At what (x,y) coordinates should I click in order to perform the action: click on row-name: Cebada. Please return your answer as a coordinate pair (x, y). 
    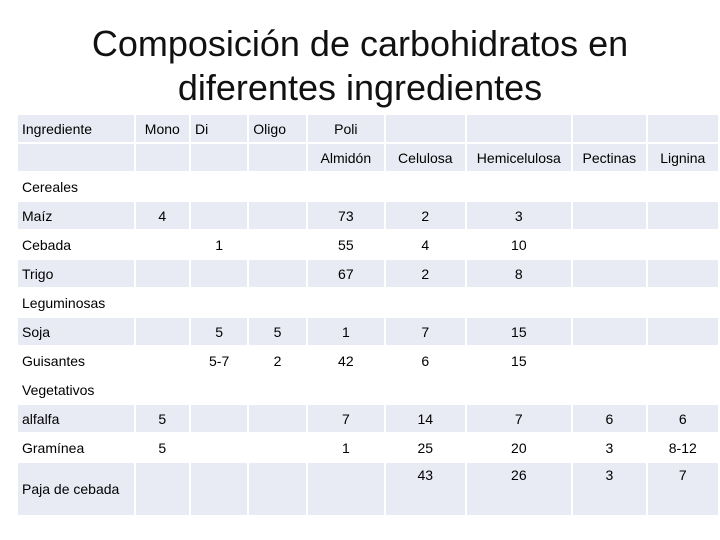
    Looking at the image, I should click on (76, 244).